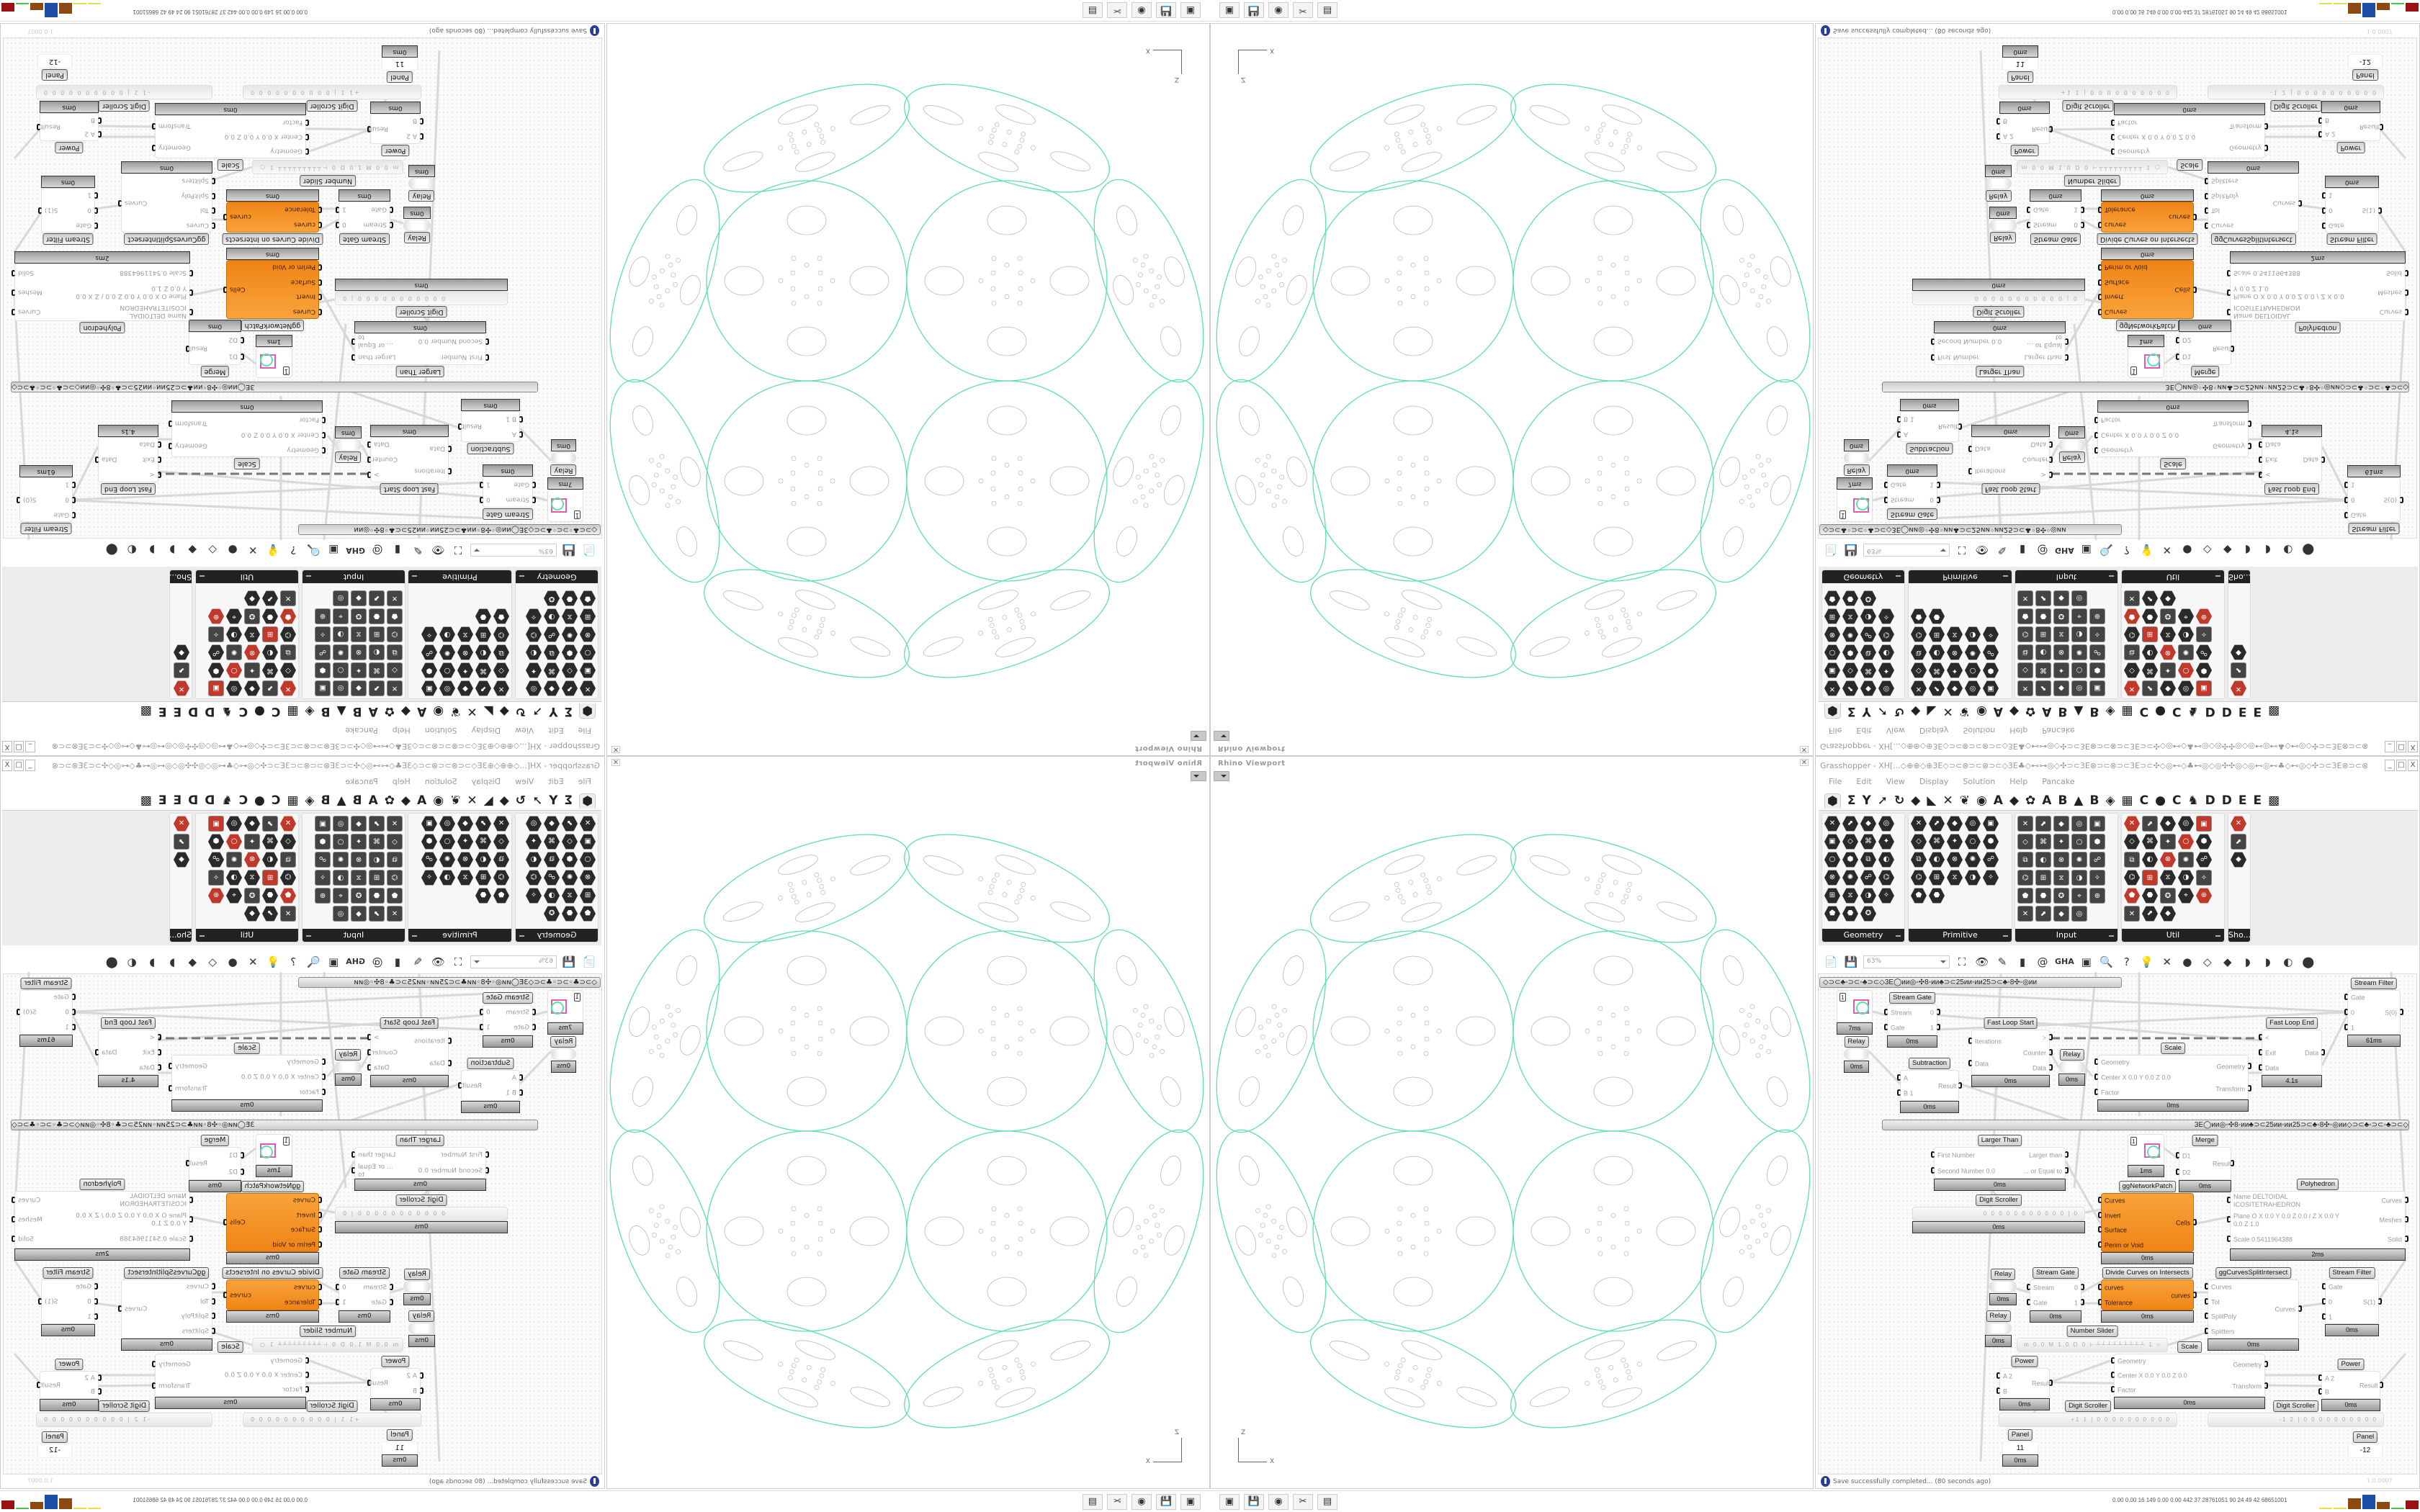 The height and width of the screenshot is (1512, 2420). What do you see at coordinates (2061, 824) in the screenshot?
I see `palette-component-icon: ◆` at bounding box center [2061, 824].